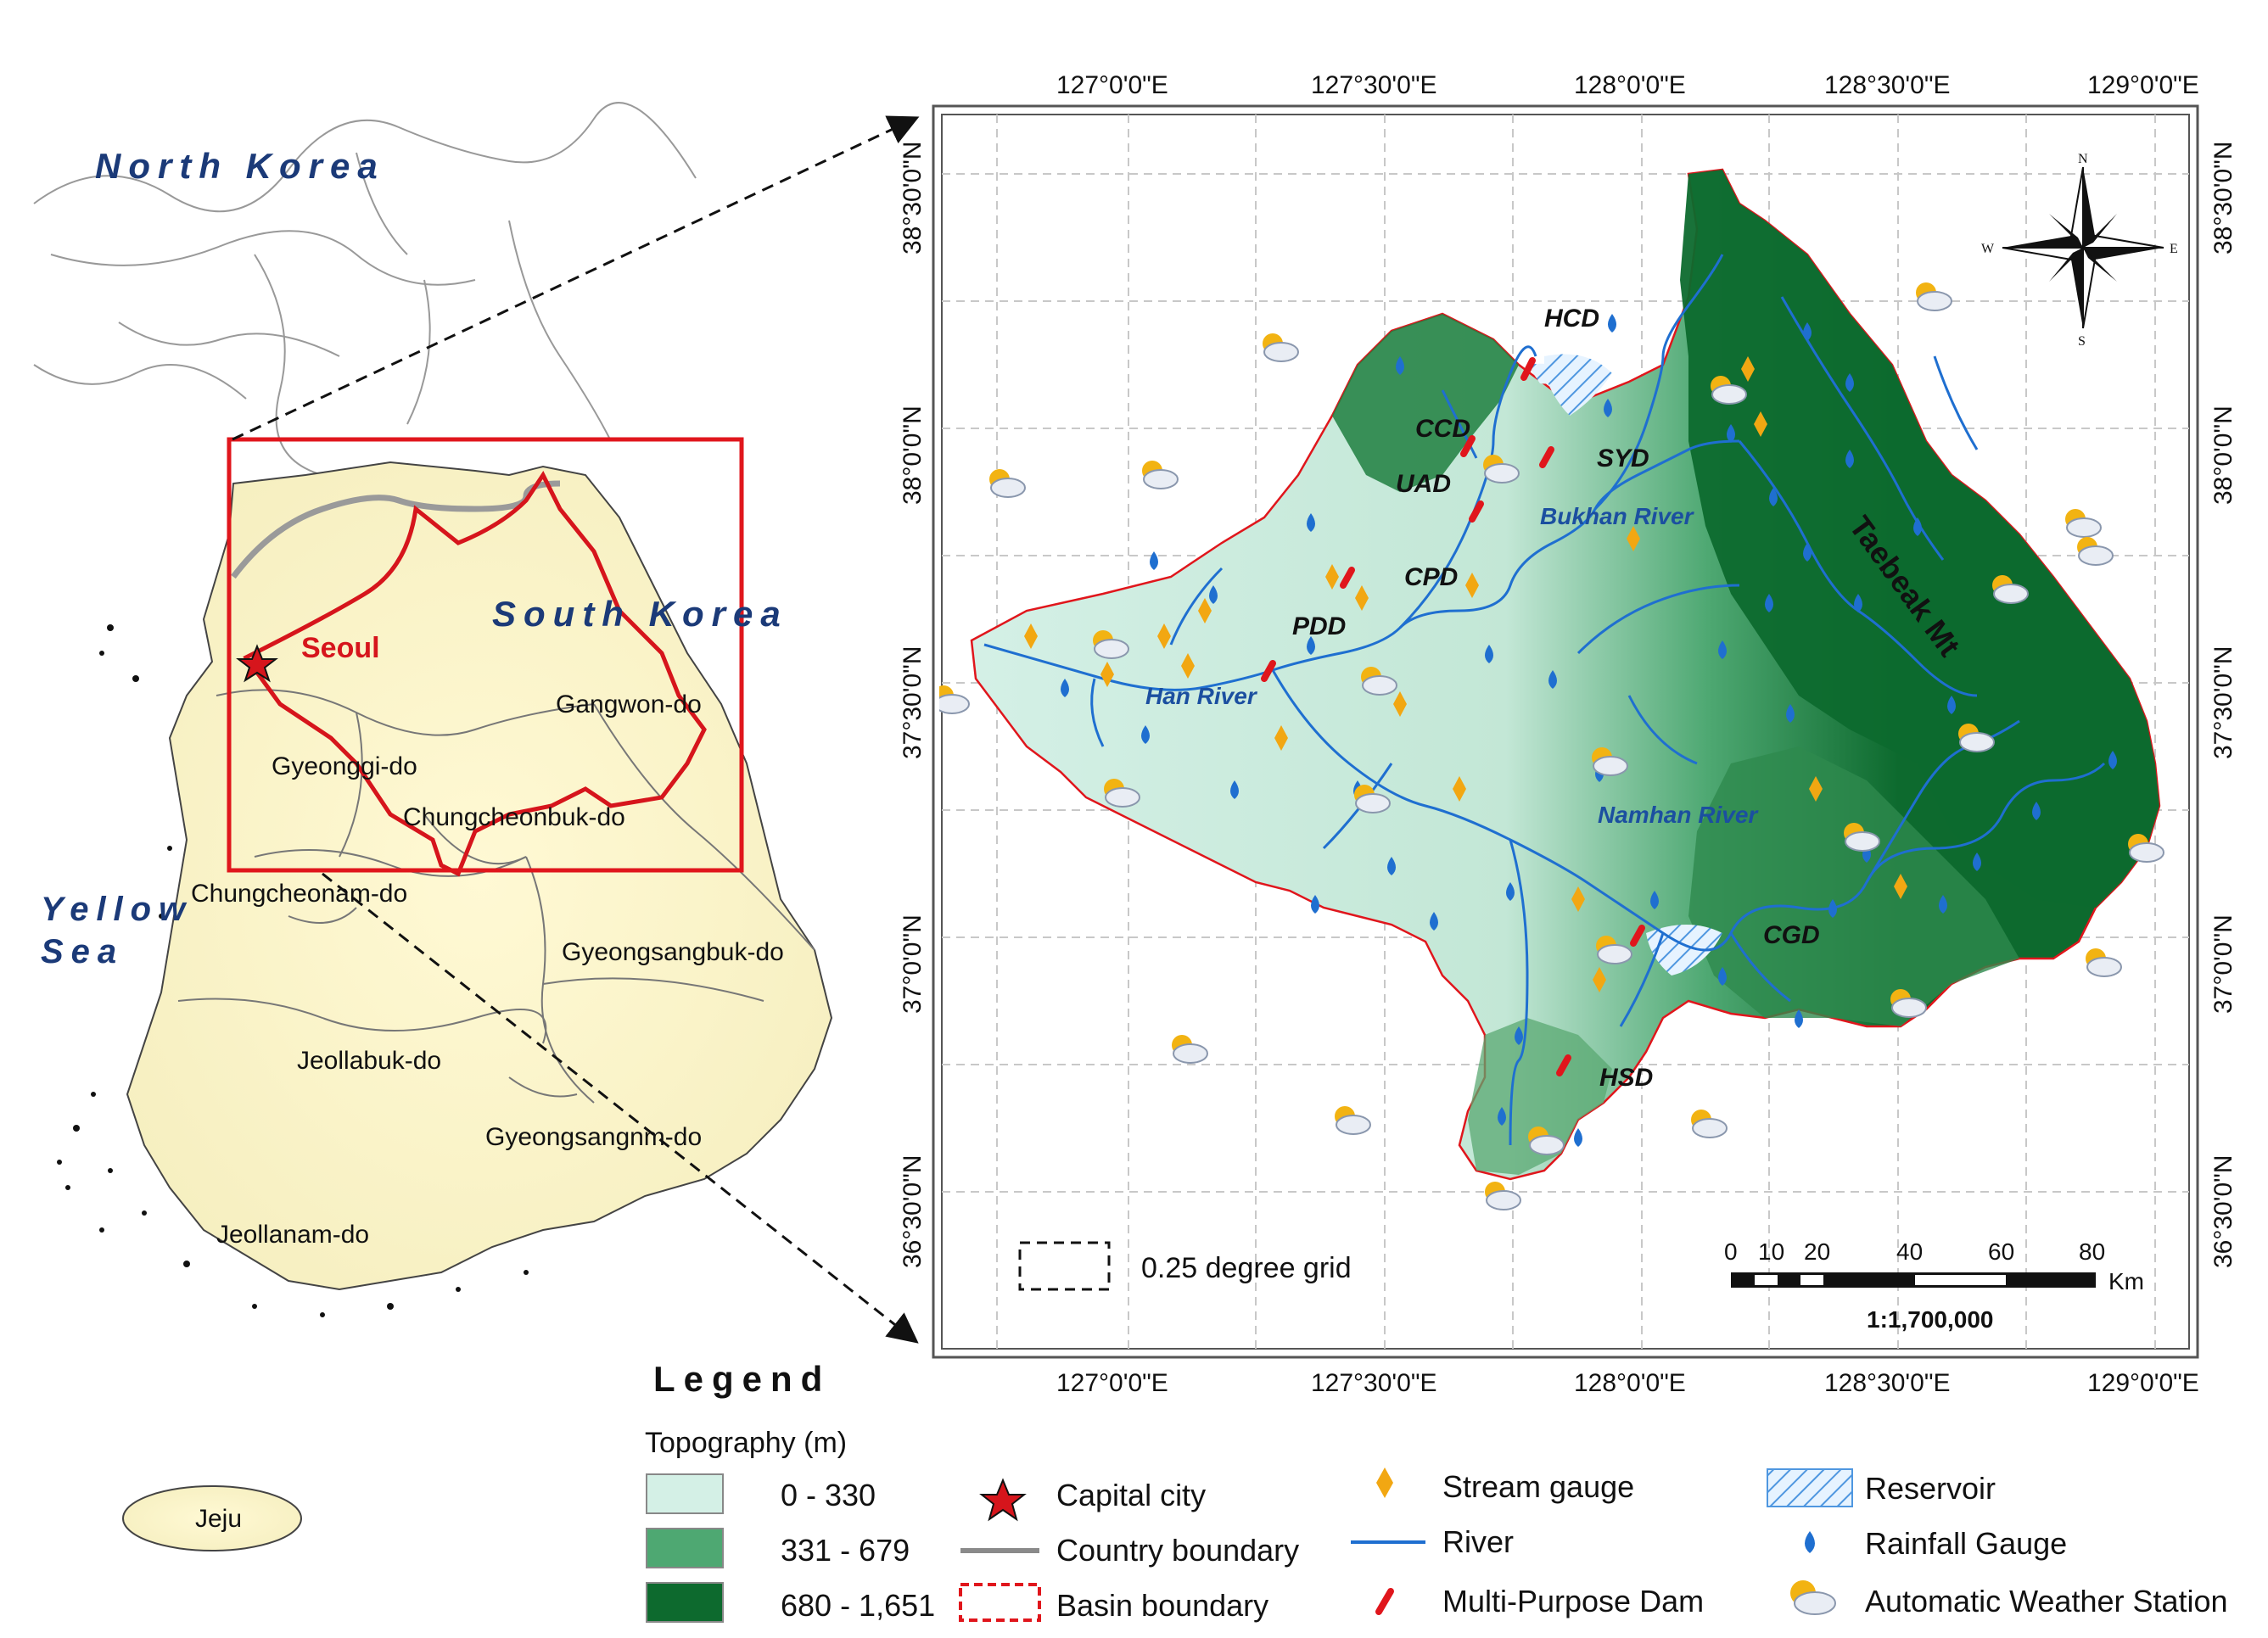 The image size is (2268, 1638). Describe the element at coordinates (1374, 85) in the screenshot. I see `lon-top-127-30: 127°30'0"E` at that location.